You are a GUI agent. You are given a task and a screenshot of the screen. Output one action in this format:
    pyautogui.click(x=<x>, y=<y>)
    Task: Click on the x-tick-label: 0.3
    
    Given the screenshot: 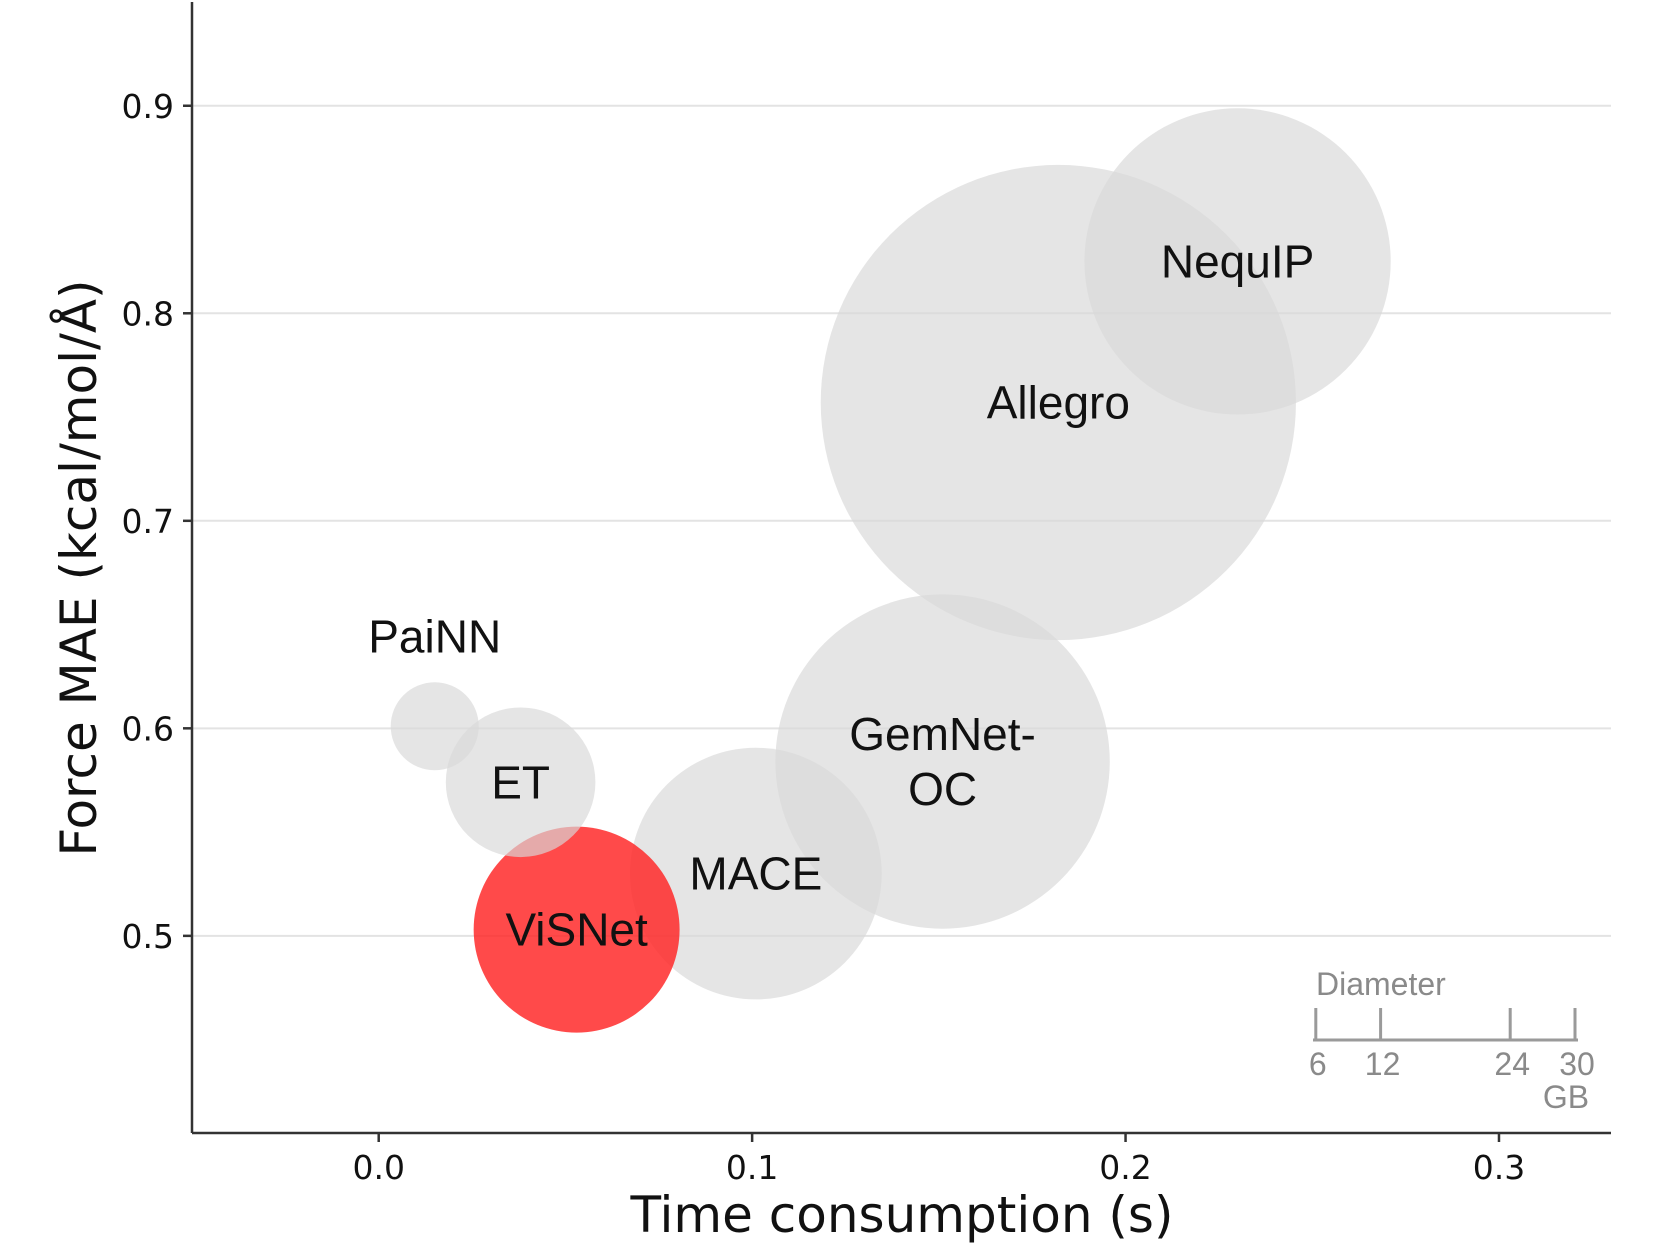 What is the action you would take?
    pyautogui.click(x=1499, y=1167)
    